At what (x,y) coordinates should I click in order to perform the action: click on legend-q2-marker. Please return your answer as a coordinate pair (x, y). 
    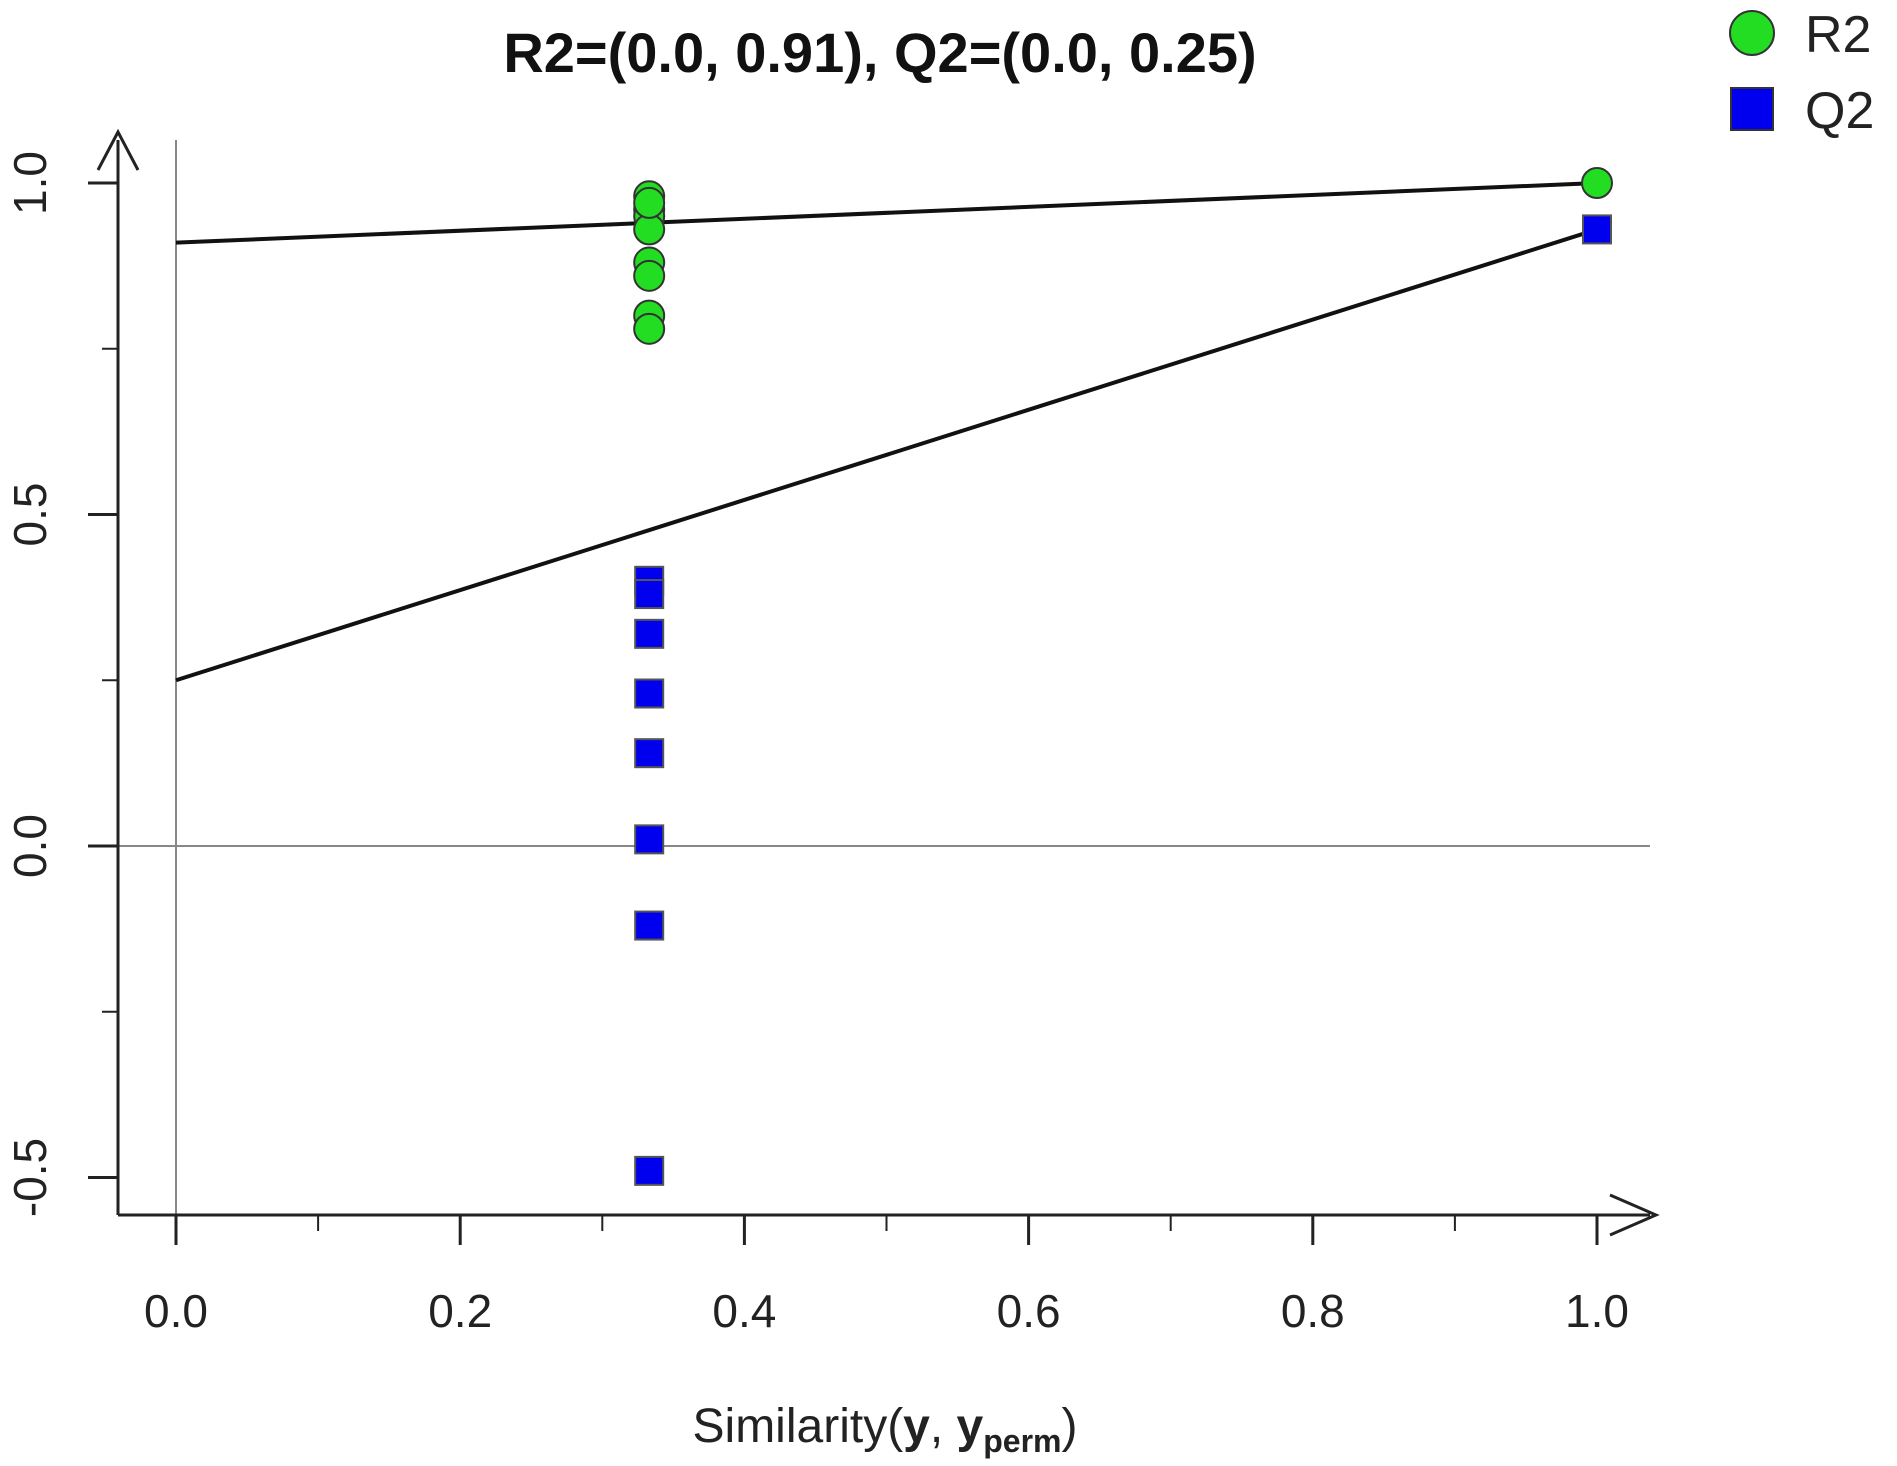
    Looking at the image, I should click on (1752, 109).